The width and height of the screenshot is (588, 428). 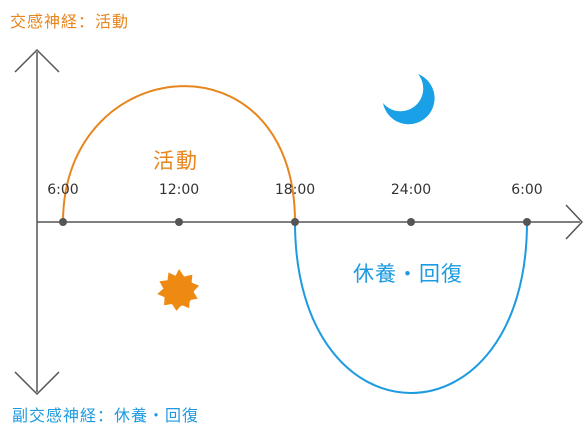 What do you see at coordinates (411, 190) in the screenshot?
I see `tick-label-midnight: 24:00` at bounding box center [411, 190].